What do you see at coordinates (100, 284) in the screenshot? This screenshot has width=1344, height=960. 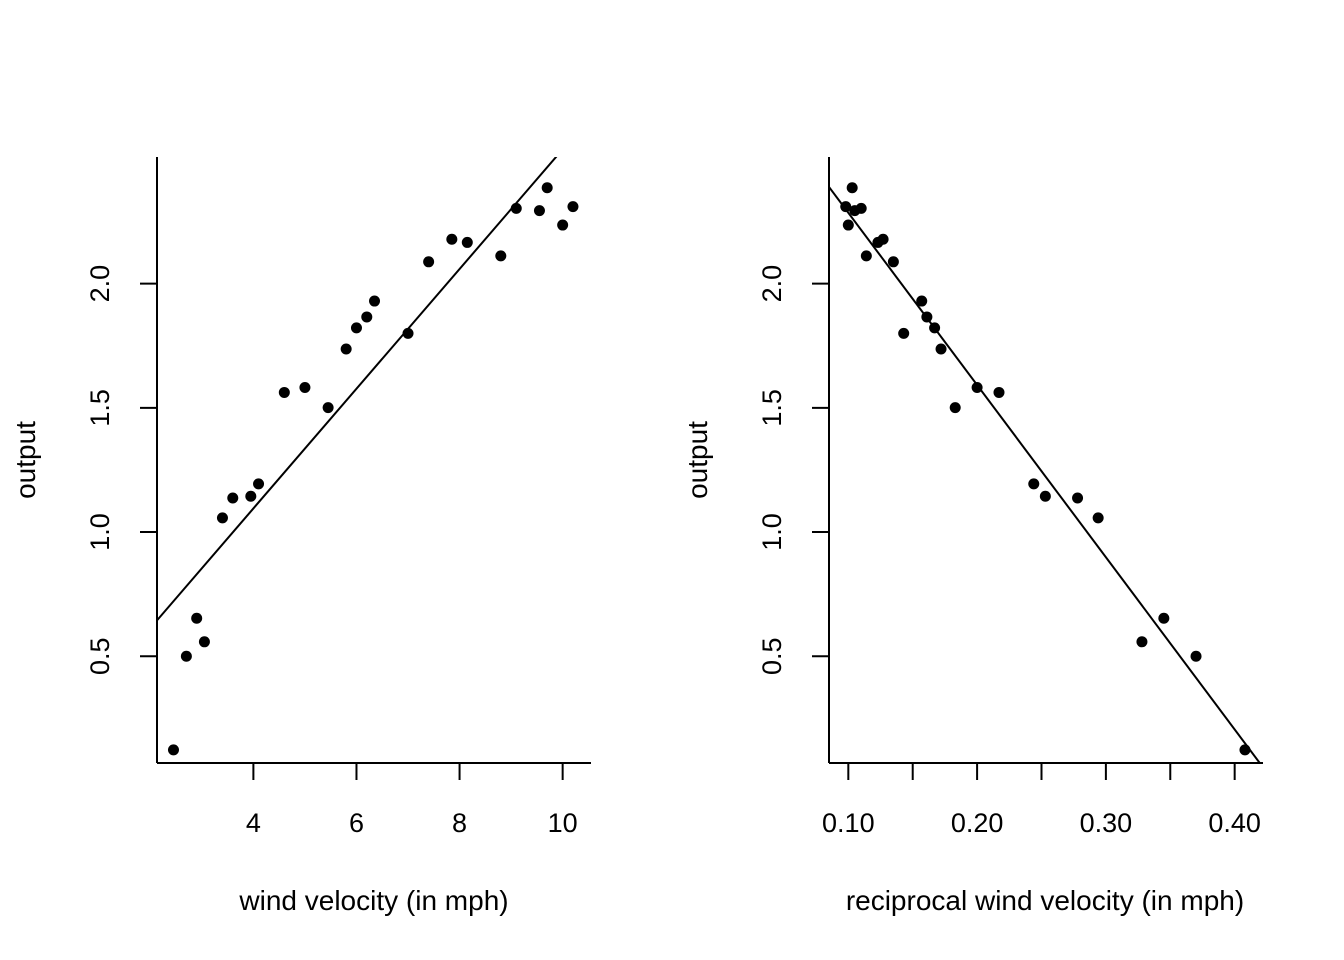 I see `left-y-tick-label: 2.0` at bounding box center [100, 284].